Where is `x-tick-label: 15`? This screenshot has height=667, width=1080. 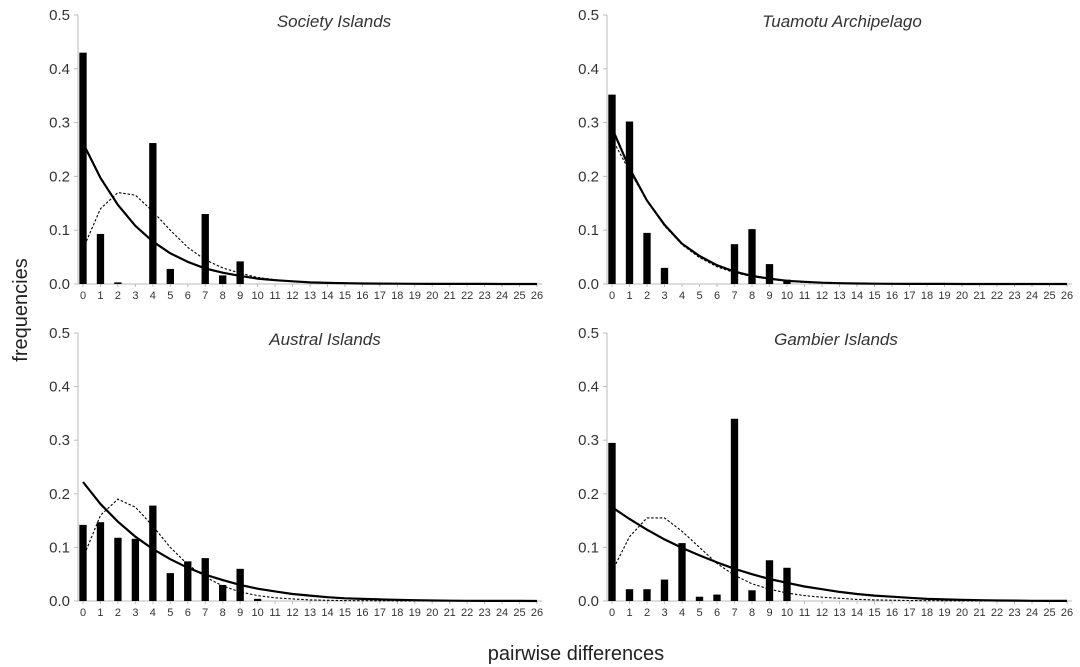 x-tick-label: 15 is located at coordinates (345, 296).